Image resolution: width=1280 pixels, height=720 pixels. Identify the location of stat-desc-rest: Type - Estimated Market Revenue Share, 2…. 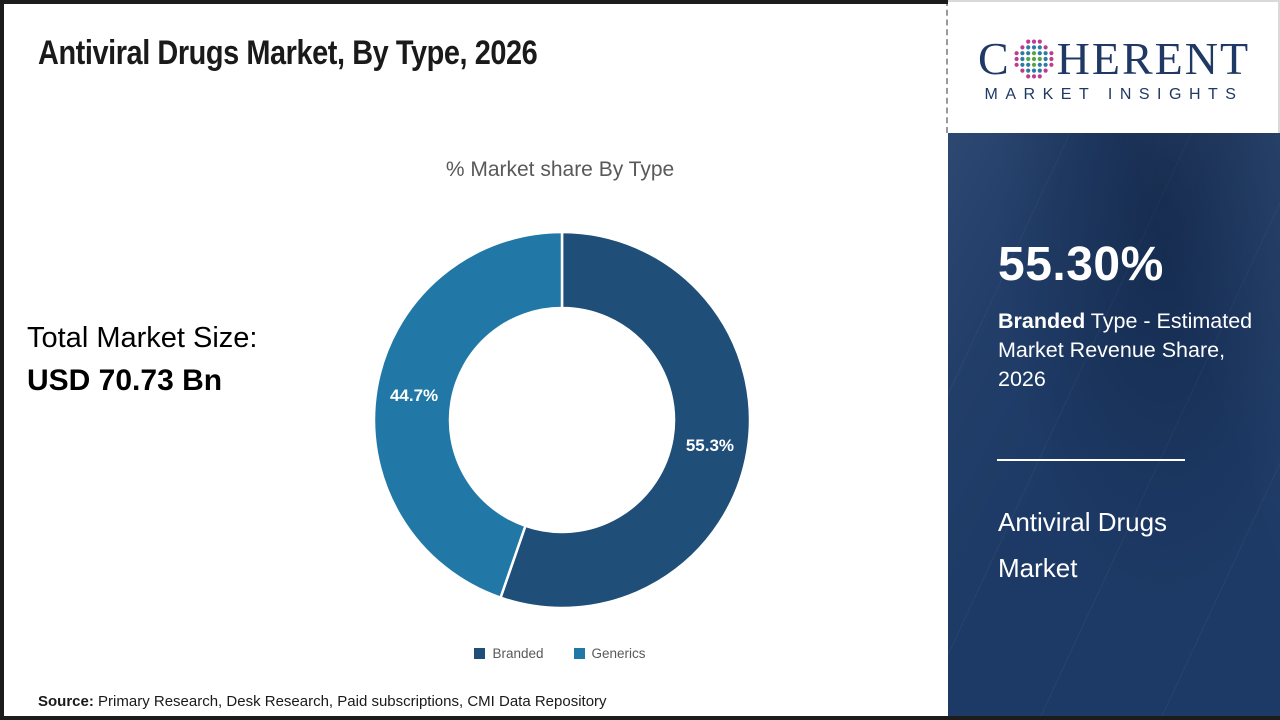
(1125, 350).